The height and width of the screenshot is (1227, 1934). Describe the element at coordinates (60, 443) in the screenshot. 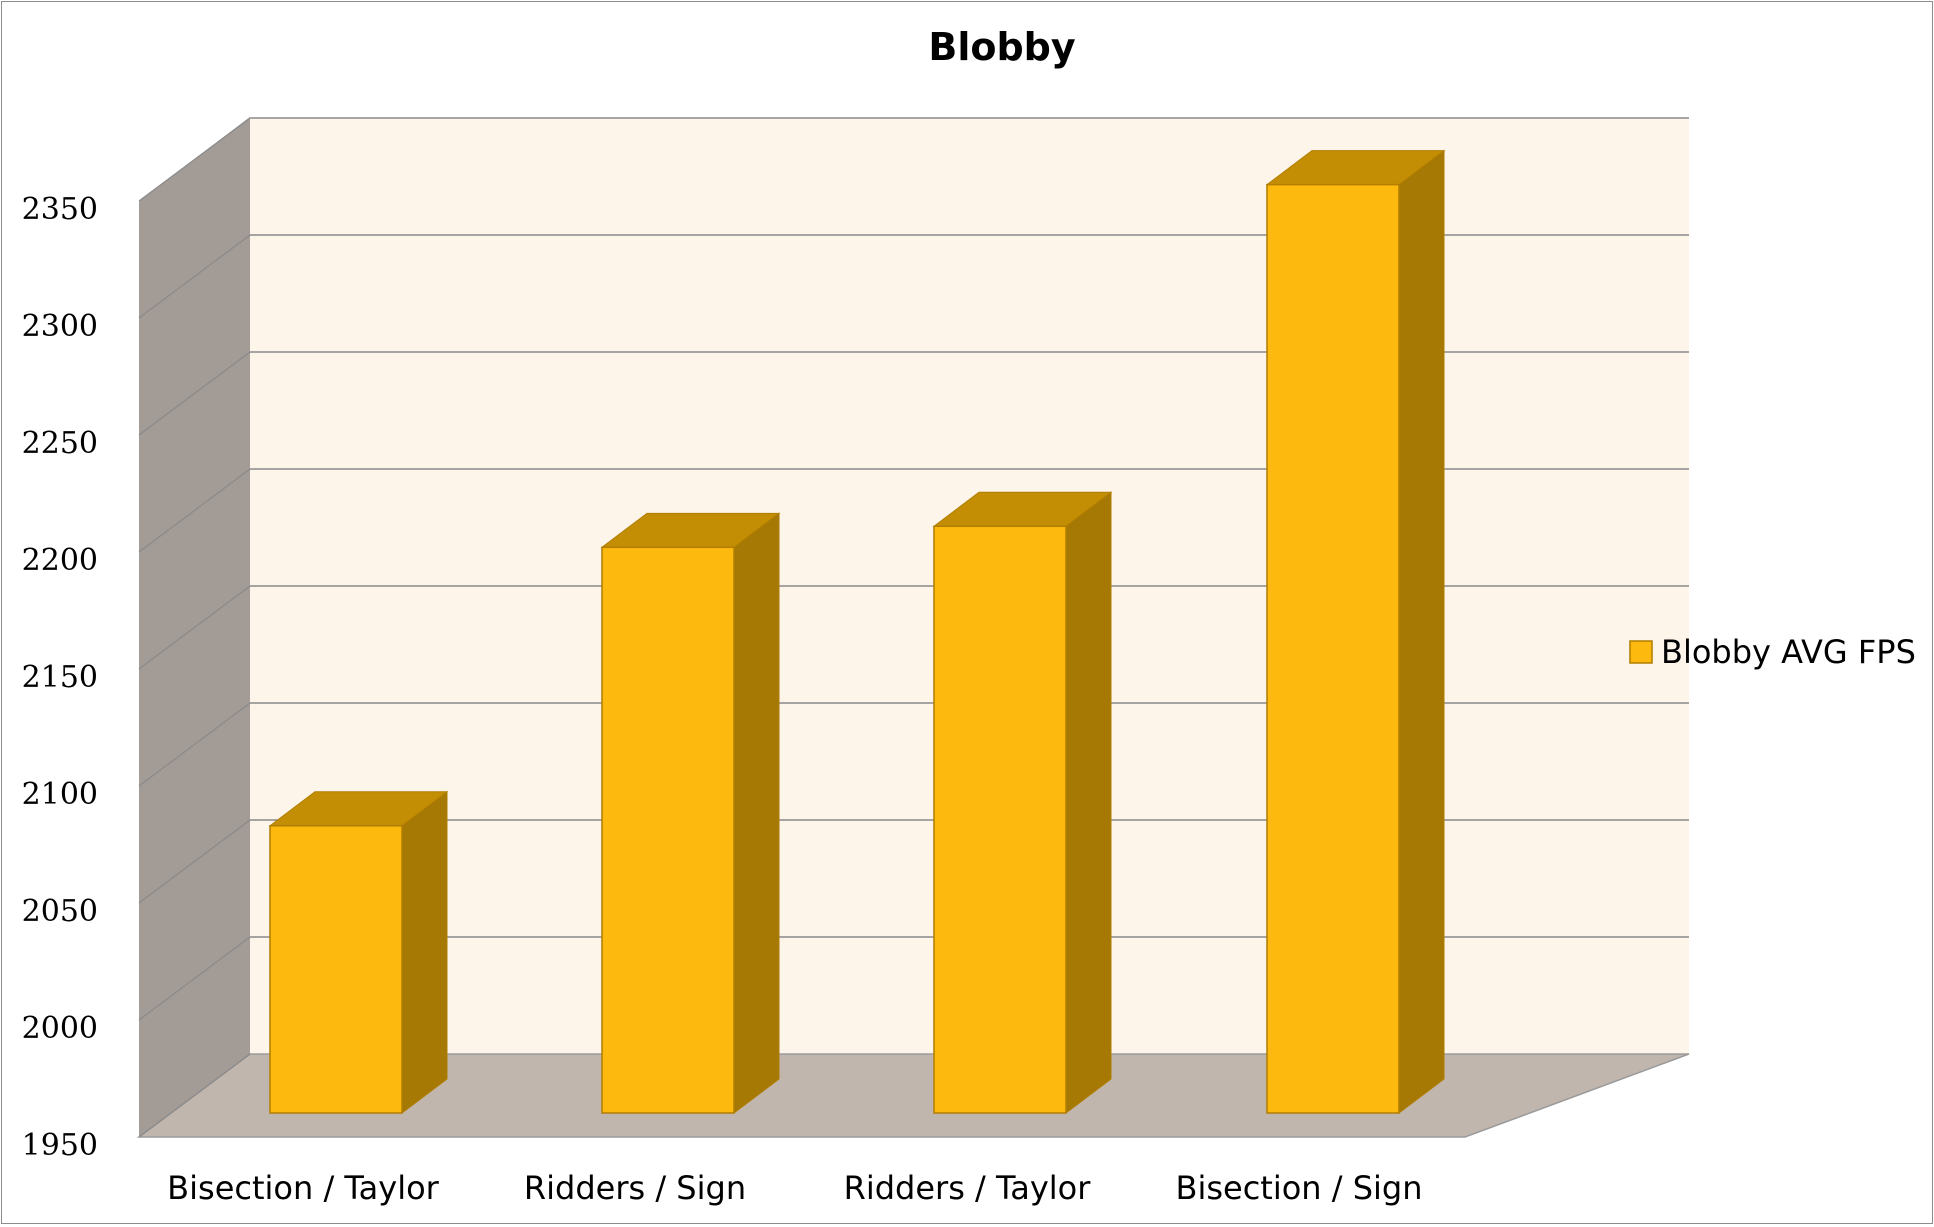

I see `y-tick-label: 2250` at that location.